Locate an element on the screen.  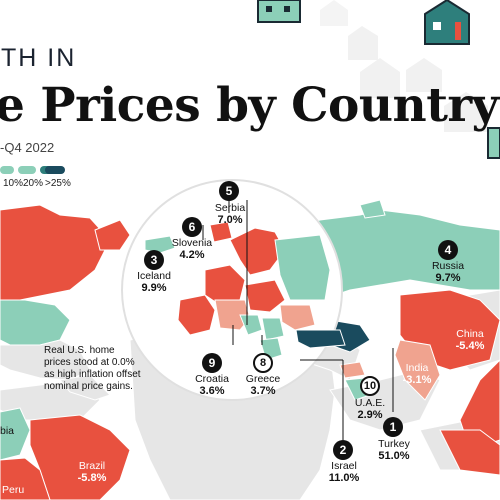
country-value: -5.8% is located at coordinates (92, 478).